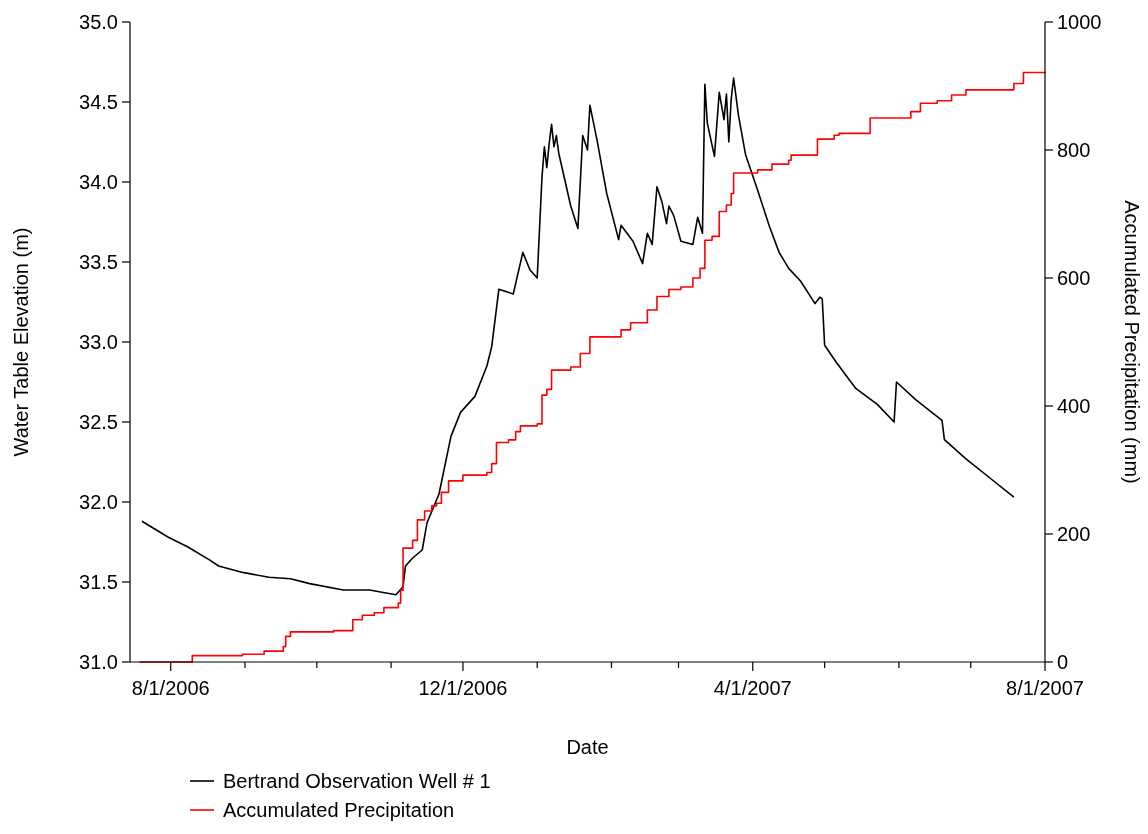 Image resolution: width=1148 pixels, height=834 pixels. What do you see at coordinates (98, 422) in the screenshot?
I see `y-tick-label: 32.5` at bounding box center [98, 422].